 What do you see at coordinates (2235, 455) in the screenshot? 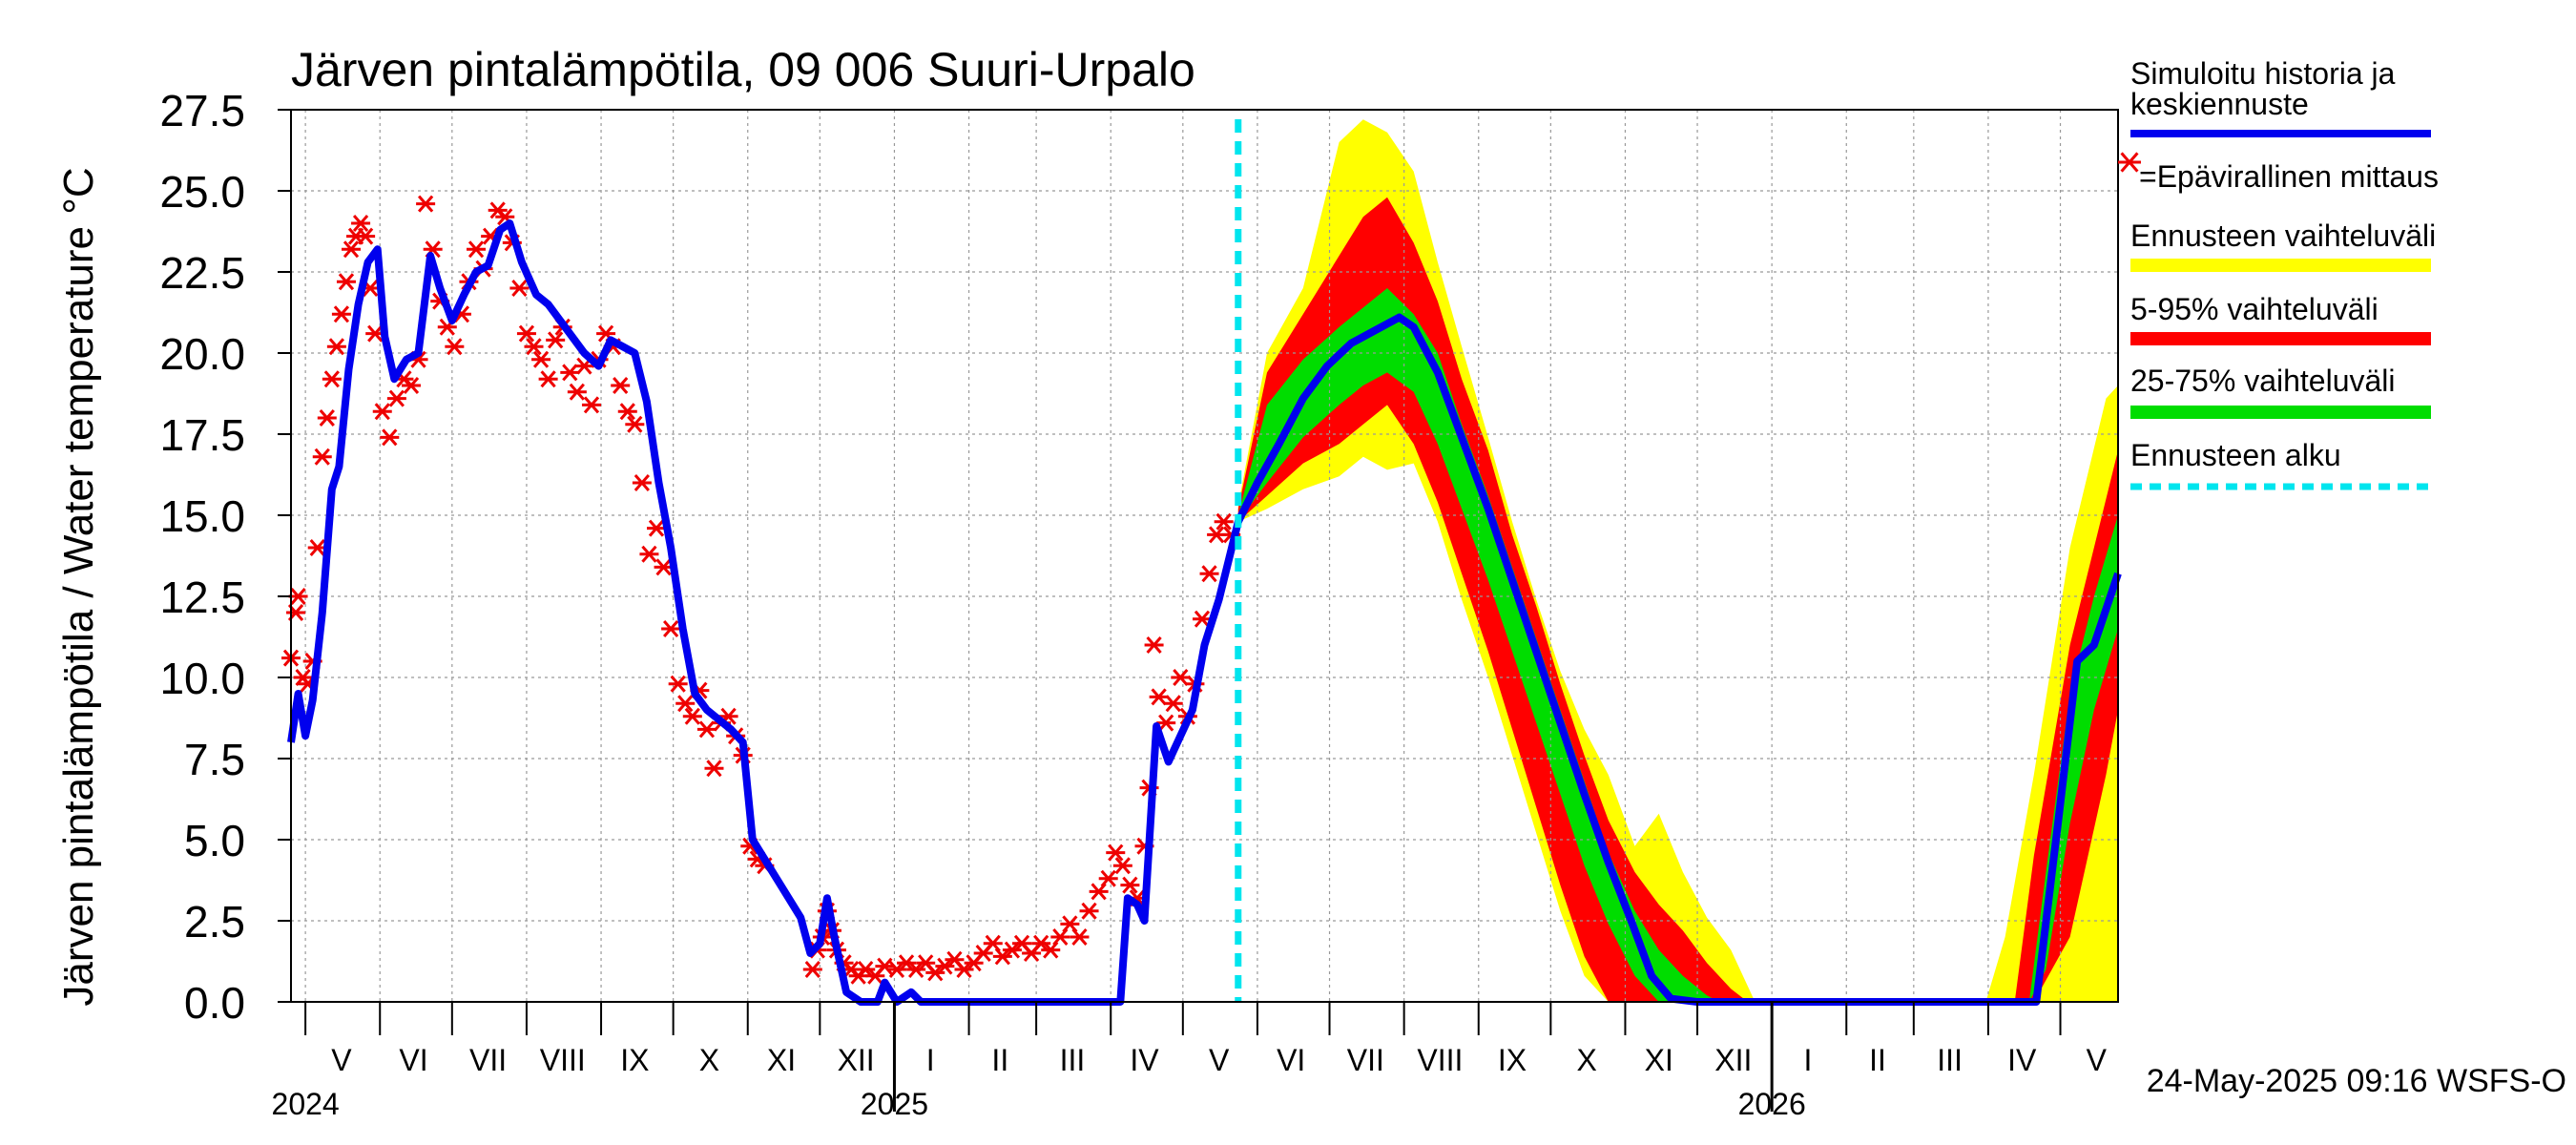
I see `legend-label-forecast-start: Ennusteen alku` at bounding box center [2235, 455].